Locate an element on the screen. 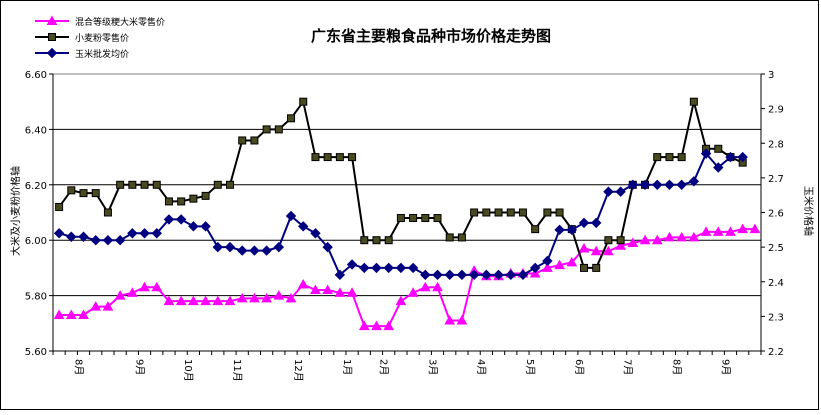  x-tick-label: 3月 is located at coordinates (432, 367).